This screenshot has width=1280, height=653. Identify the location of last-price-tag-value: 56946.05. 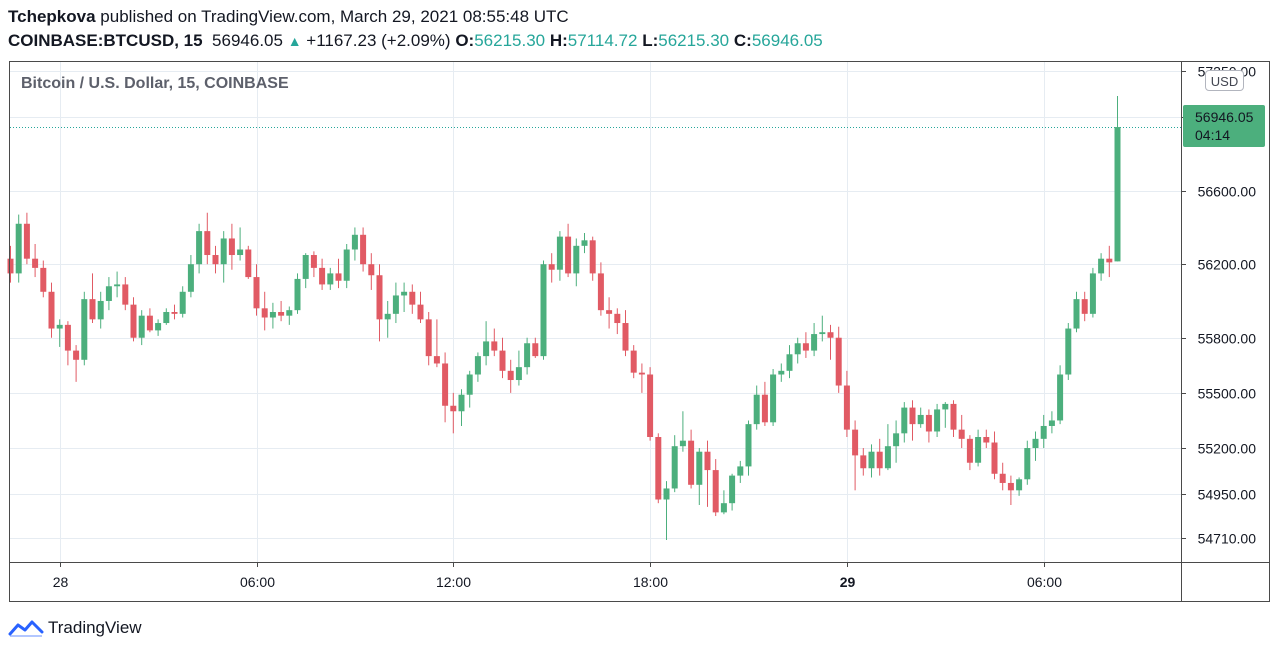
(1224, 117).